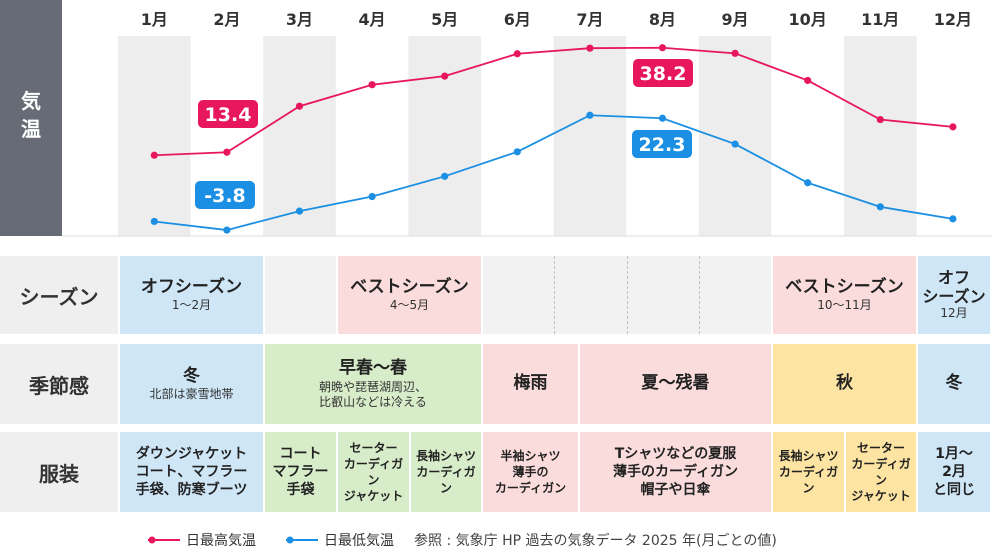 This screenshot has width=992, height=558. Describe the element at coordinates (226, 19) in the screenshot. I see `month-tick-label: 2月` at that location.